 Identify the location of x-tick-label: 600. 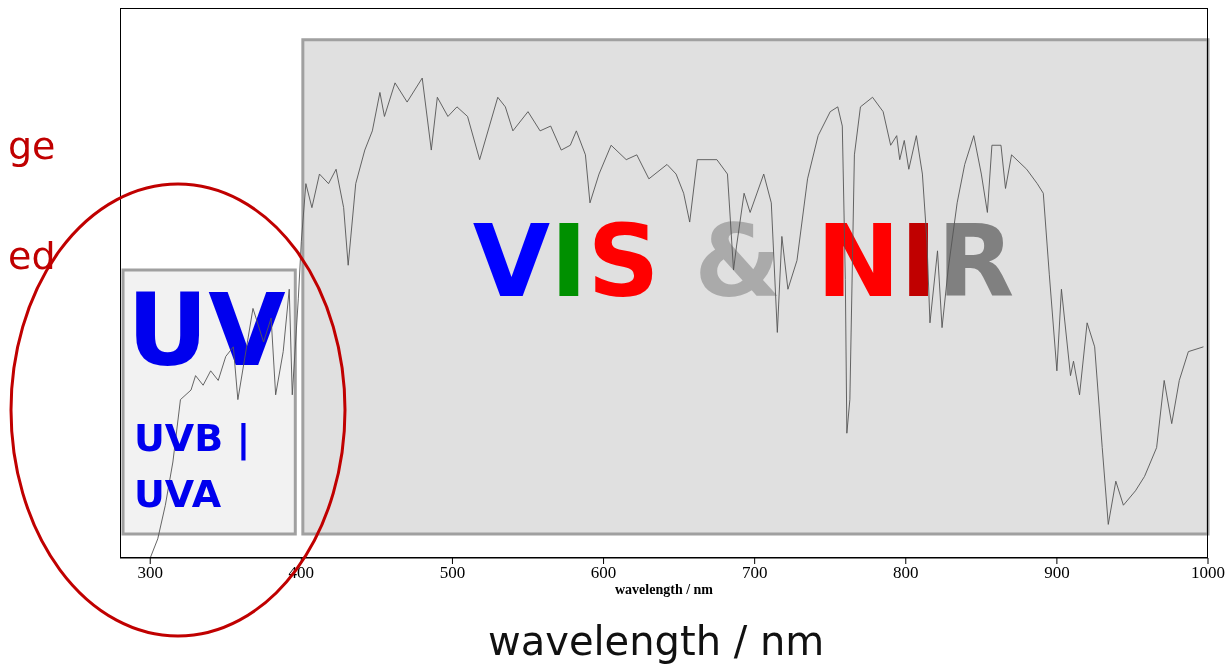
(603, 573).